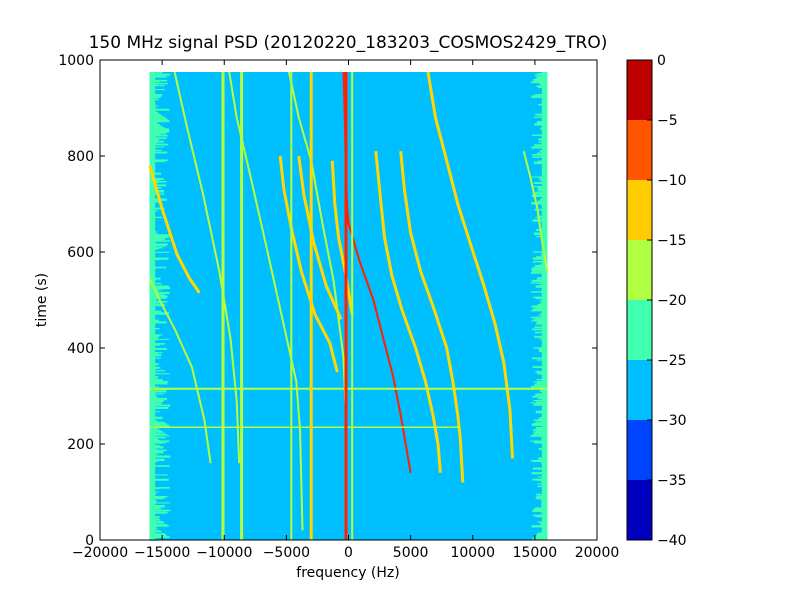 The image size is (800, 600). What do you see at coordinates (672, 361) in the screenshot?
I see `colorbar-tick-label: −25` at bounding box center [672, 361].